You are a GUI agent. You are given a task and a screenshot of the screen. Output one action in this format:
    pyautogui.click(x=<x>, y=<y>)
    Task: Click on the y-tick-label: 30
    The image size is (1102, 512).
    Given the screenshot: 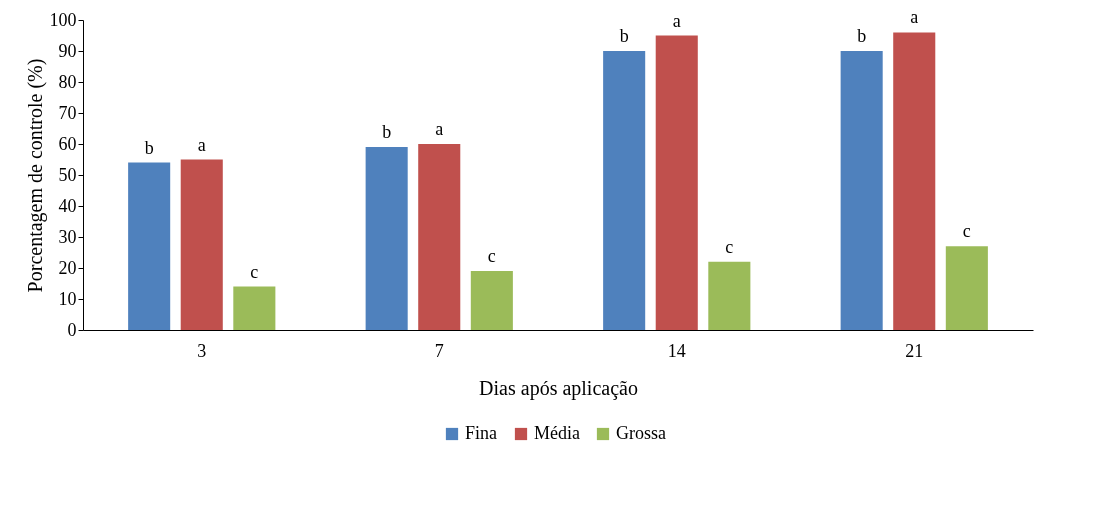 What is the action you would take?
    pyautogui.click(x=67, y=236)
    